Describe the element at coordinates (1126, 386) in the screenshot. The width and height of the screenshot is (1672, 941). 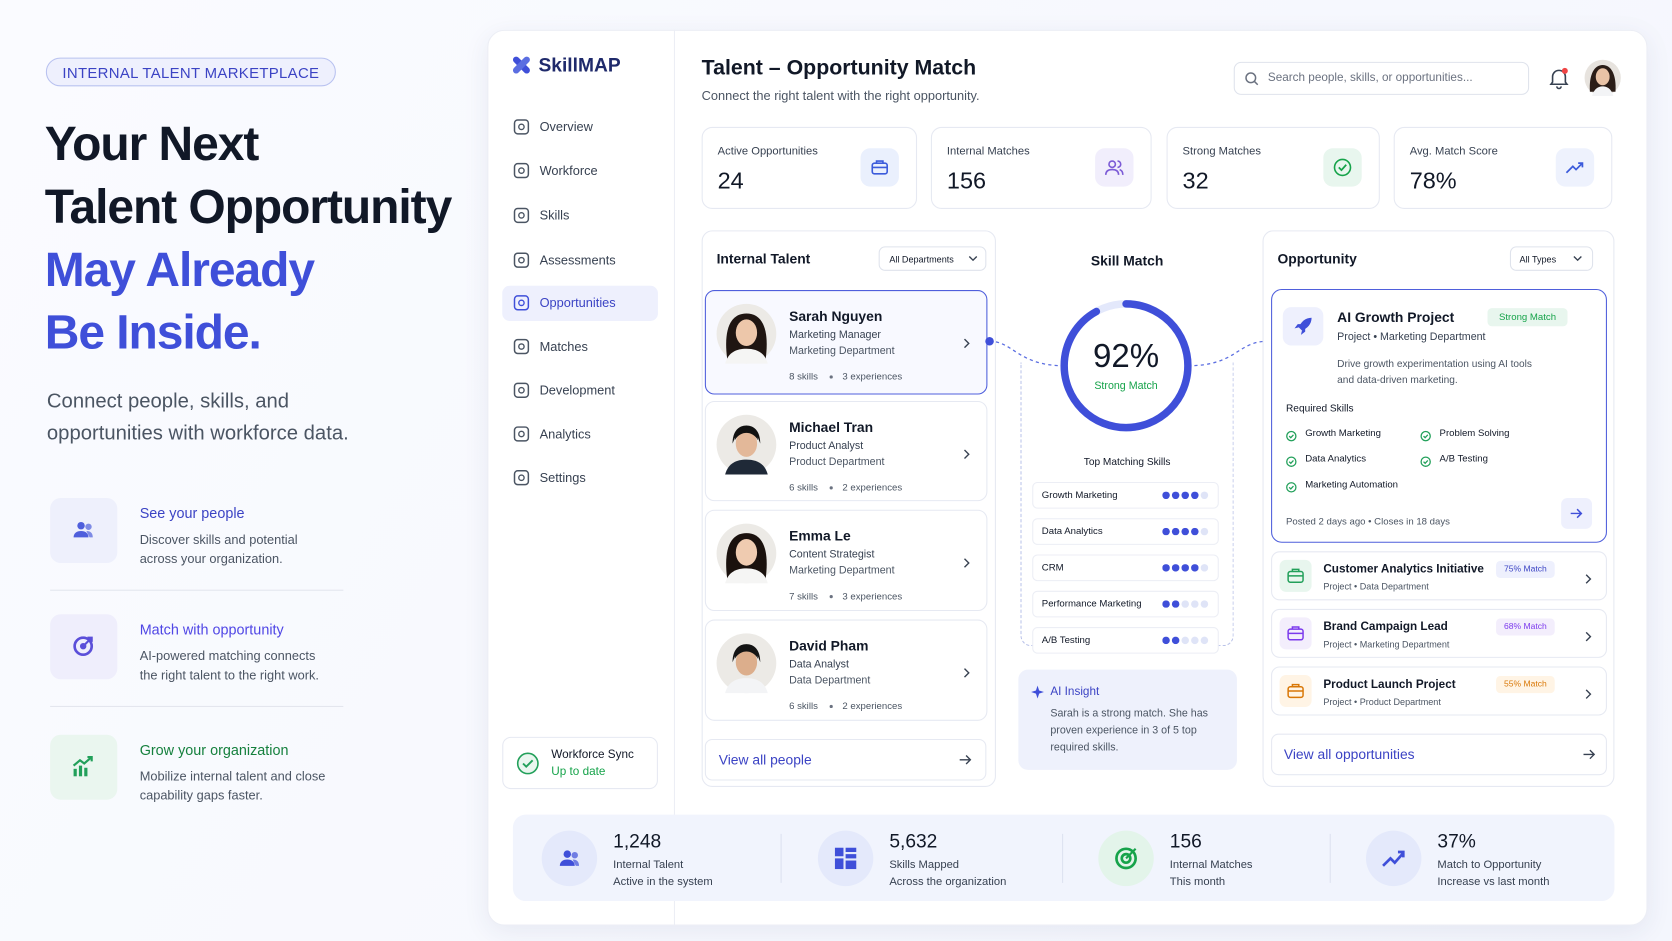
I see `match-status: Strong Match` at that location.